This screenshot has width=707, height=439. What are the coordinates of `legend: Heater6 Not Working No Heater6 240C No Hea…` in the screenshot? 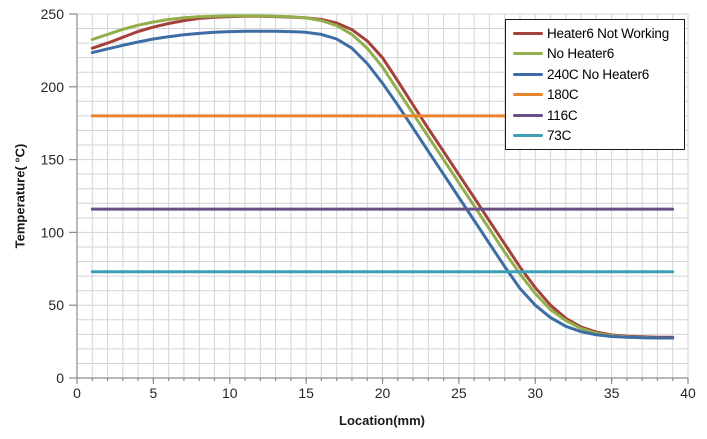 It's located at (595, 84).